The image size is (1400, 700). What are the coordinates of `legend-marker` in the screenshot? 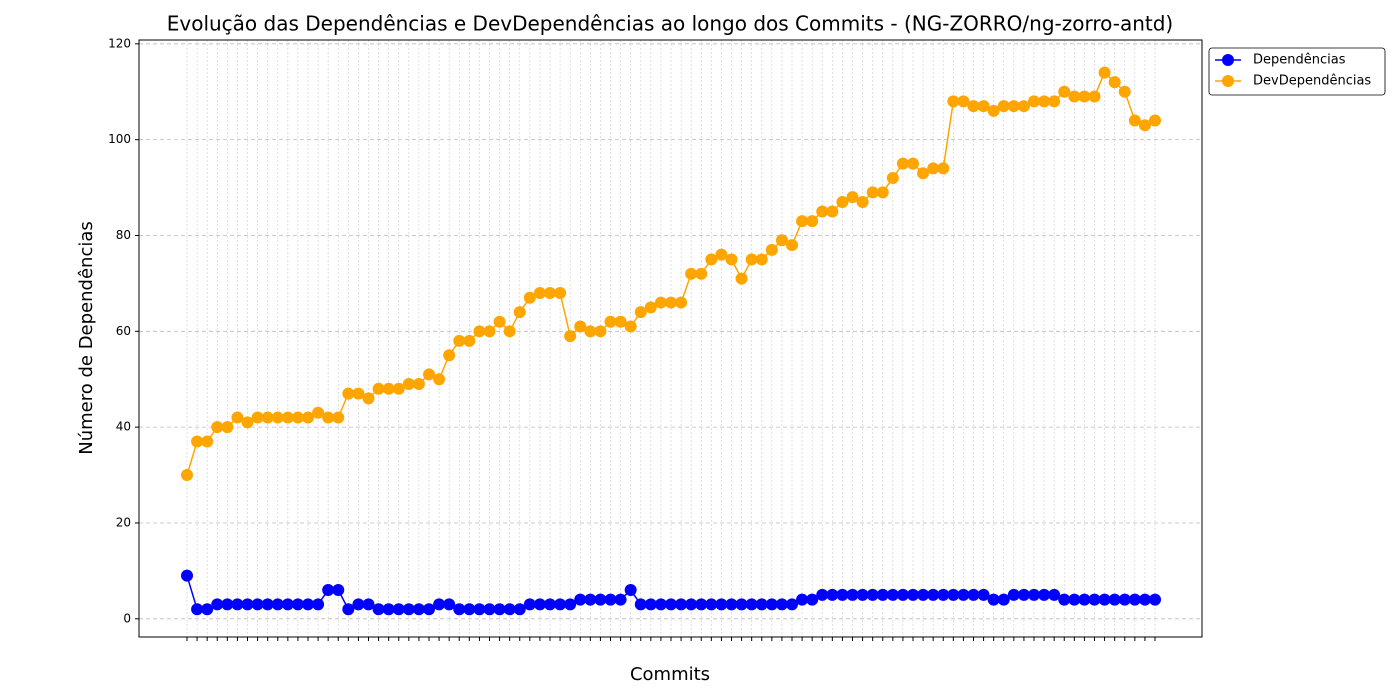 It's located at (1228, 60).